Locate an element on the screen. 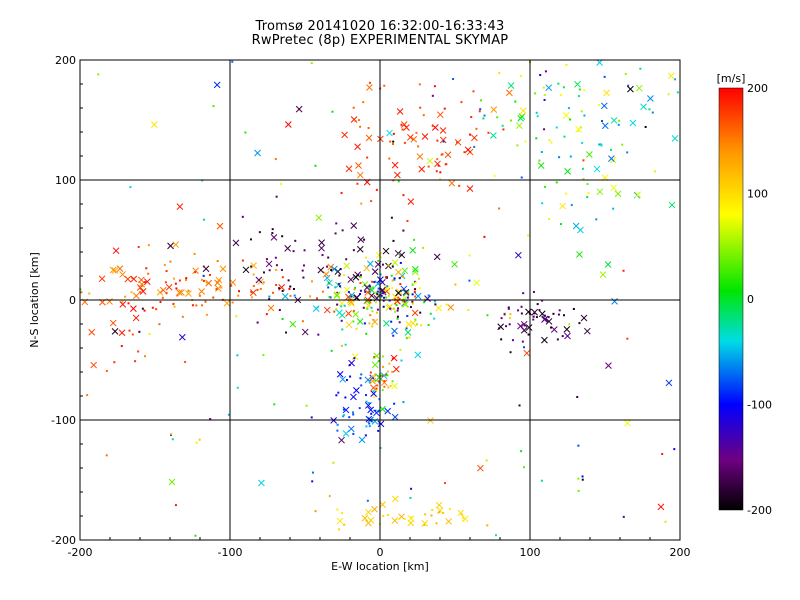 The width and height of the screenshot is (800, 600). y-tick-label: -100 is located at coordinates (63, 420).